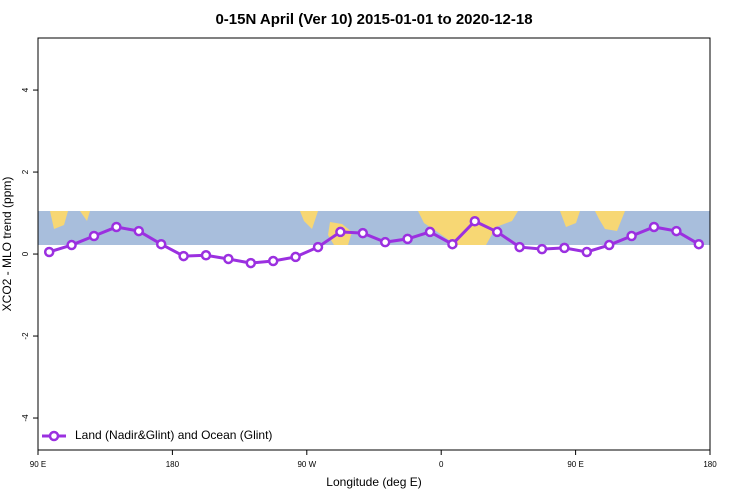  I want to click on y-tick-label: 4, so click(25, 89).